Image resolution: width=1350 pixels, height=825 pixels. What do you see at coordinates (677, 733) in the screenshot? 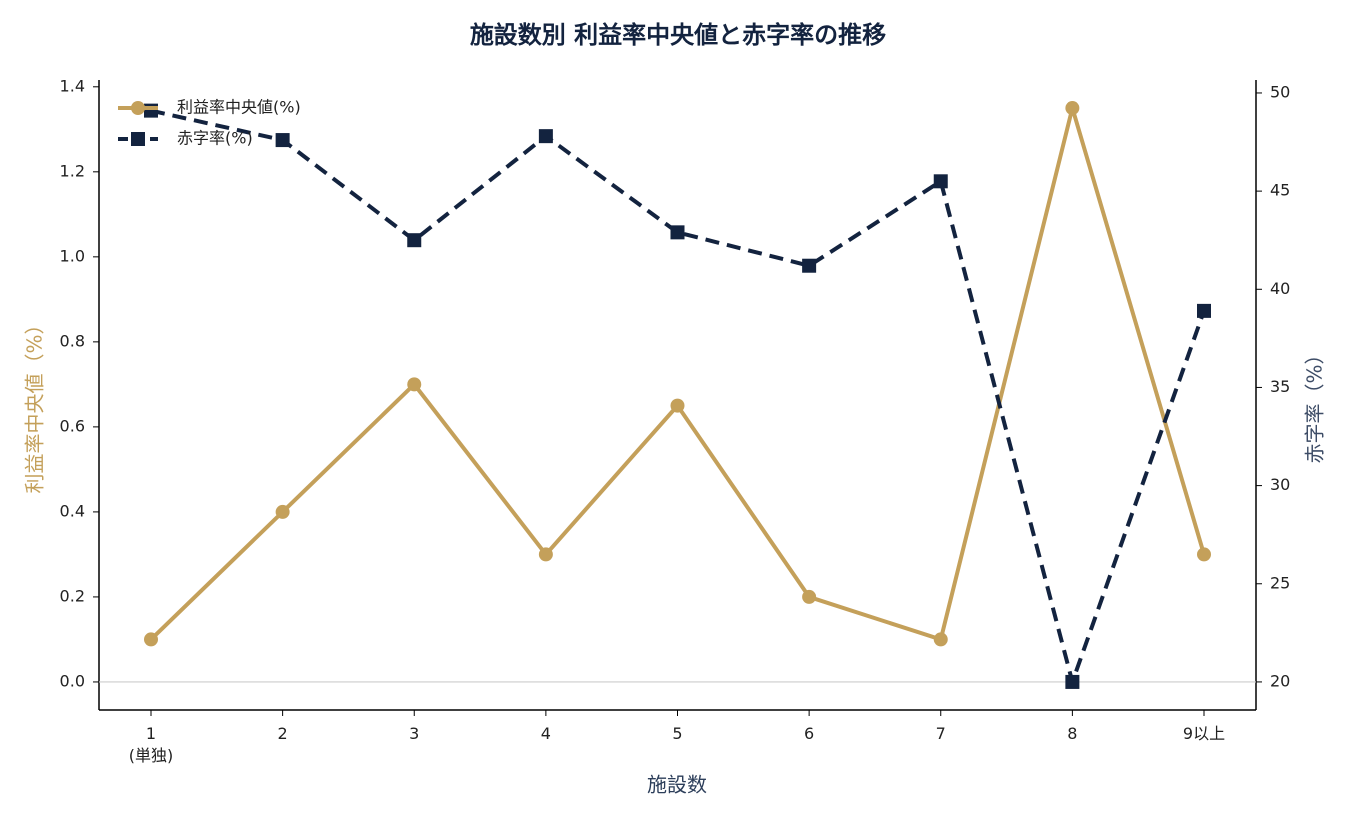
I see `x-tick-label: 5` at bounding box center [677, 733].